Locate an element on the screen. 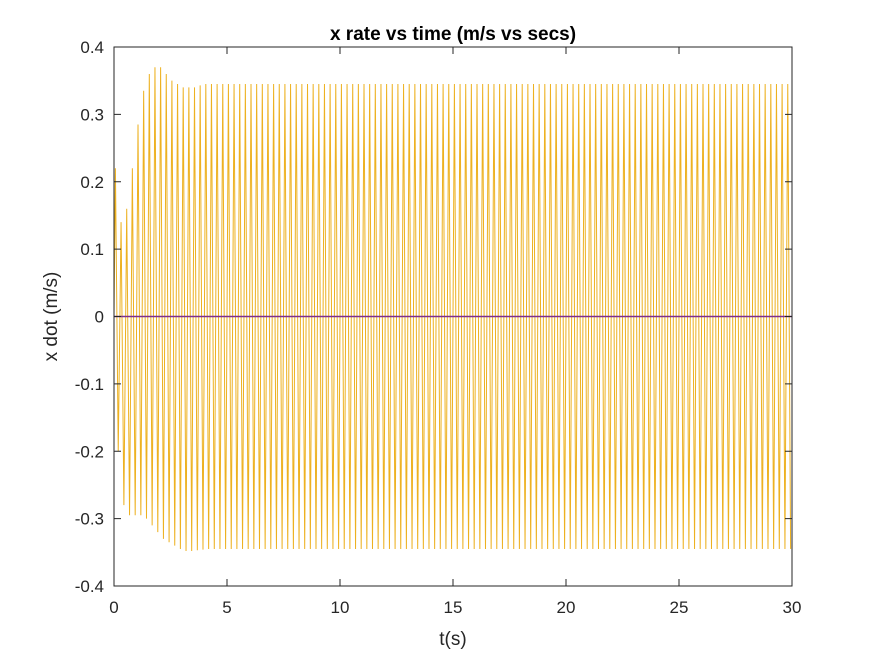 The height and width of the screenshot is (656, 875). x-tick-label: 30 is located at coordinates (792, 607).